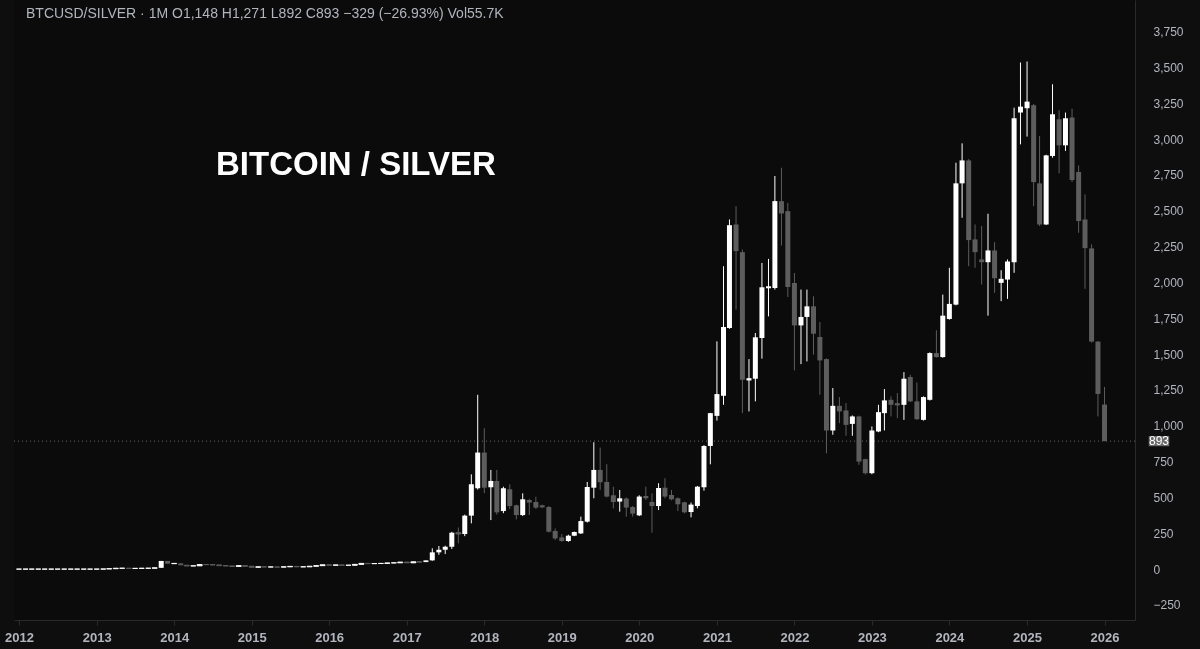 Image resolution: width=1200 pixels, height=649 pixels. Describe the element at coordinates (1157, 569) in the screenshot. I see `y-tick-label: 0` at that location.